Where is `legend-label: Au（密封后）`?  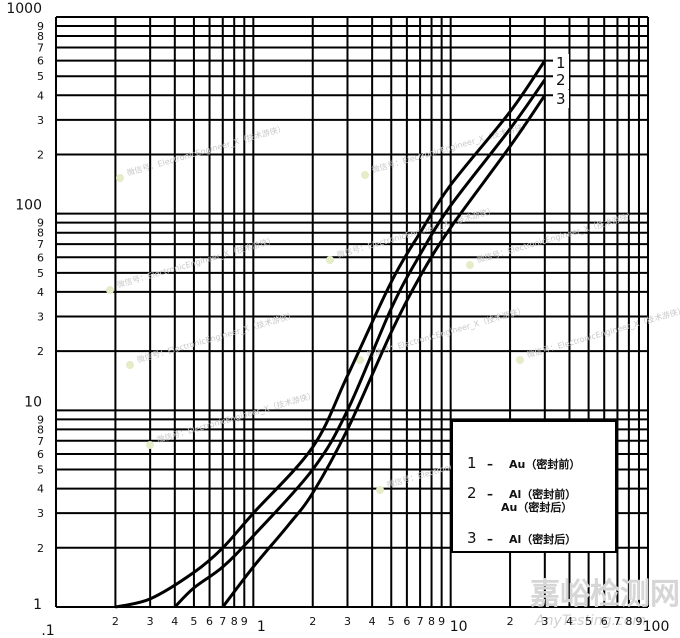
legend-label: Au（密封后） is located at coordinates (537, 507).